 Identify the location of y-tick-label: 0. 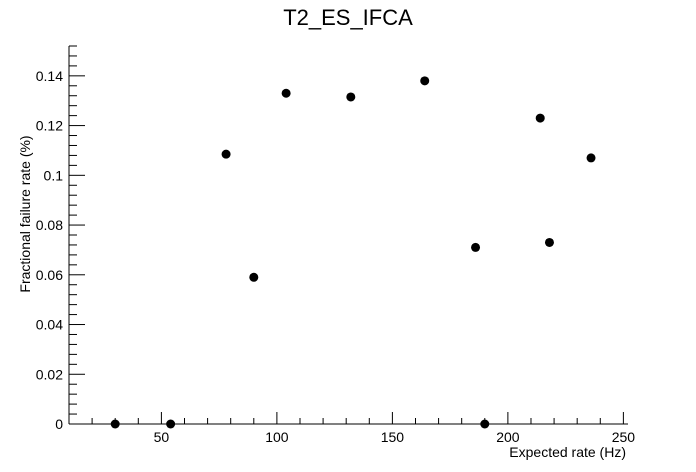
(59, 424).